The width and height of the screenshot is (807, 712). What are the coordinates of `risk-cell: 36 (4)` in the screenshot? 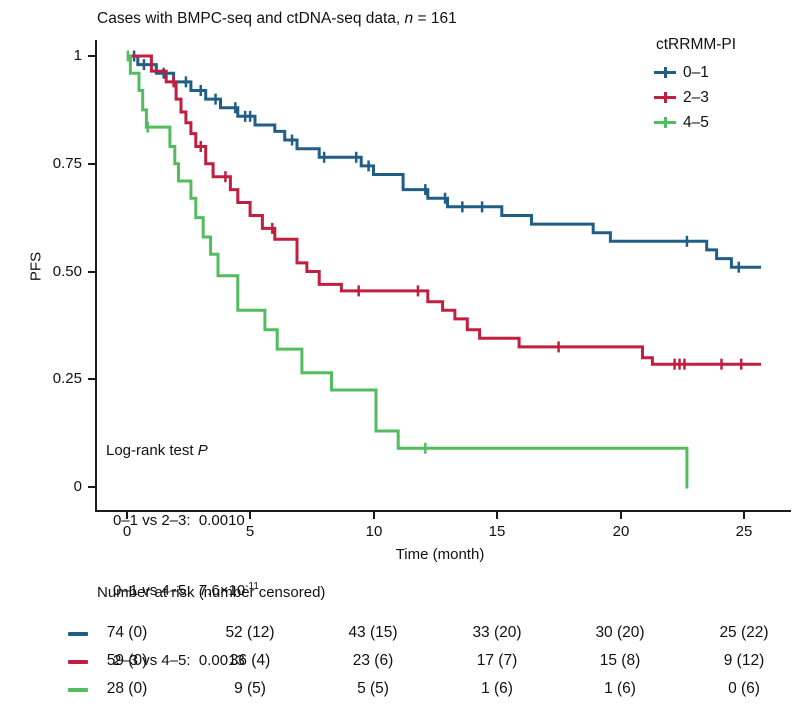 It's located at (250, 660).